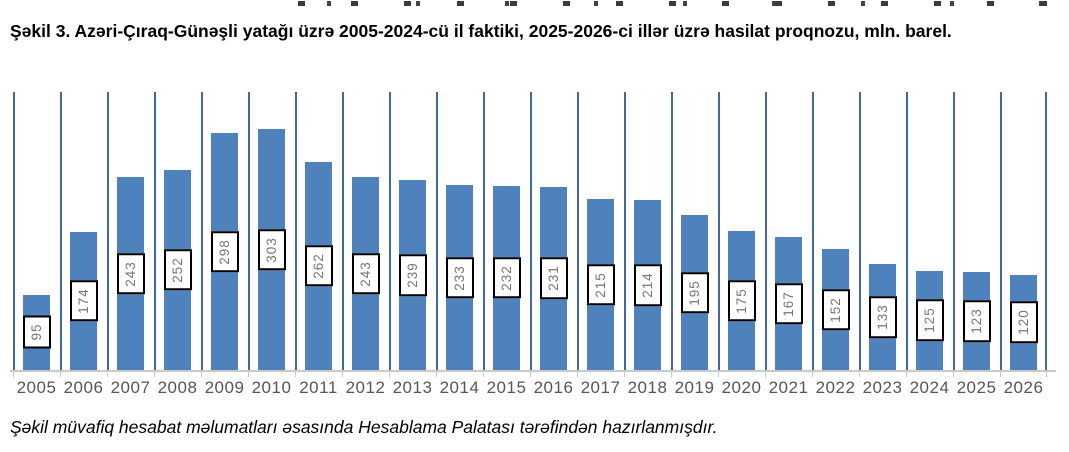 The height and width of the screenshot is (452, 1069). What do you see at coordinates (788, 303) in the screenshot?
I see `bar-value-label: 167` at bounding box center [788, 303].